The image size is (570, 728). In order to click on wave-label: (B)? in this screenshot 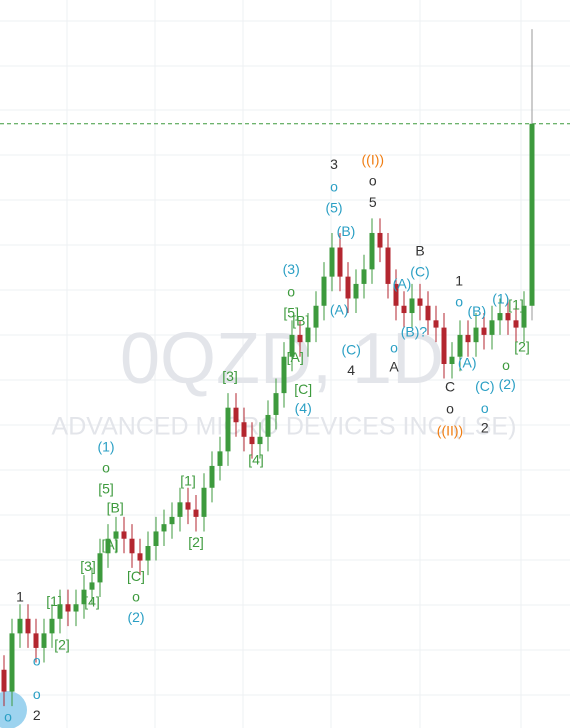, I will do `click(414, 331)`.